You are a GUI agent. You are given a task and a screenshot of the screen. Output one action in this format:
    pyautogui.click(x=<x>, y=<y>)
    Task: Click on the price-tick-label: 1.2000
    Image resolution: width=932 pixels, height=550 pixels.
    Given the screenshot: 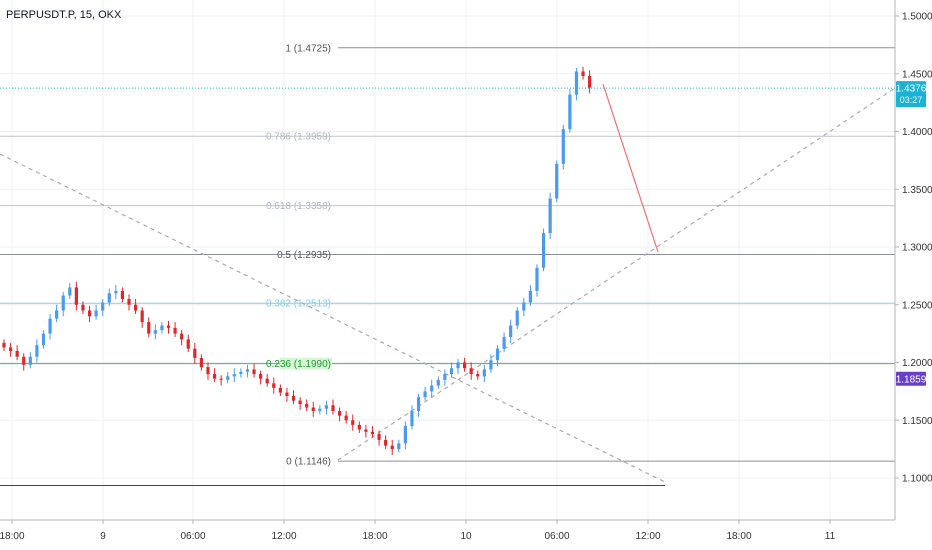 What is the action you would take?
    pyautogui.click(x=917, y=363)
    